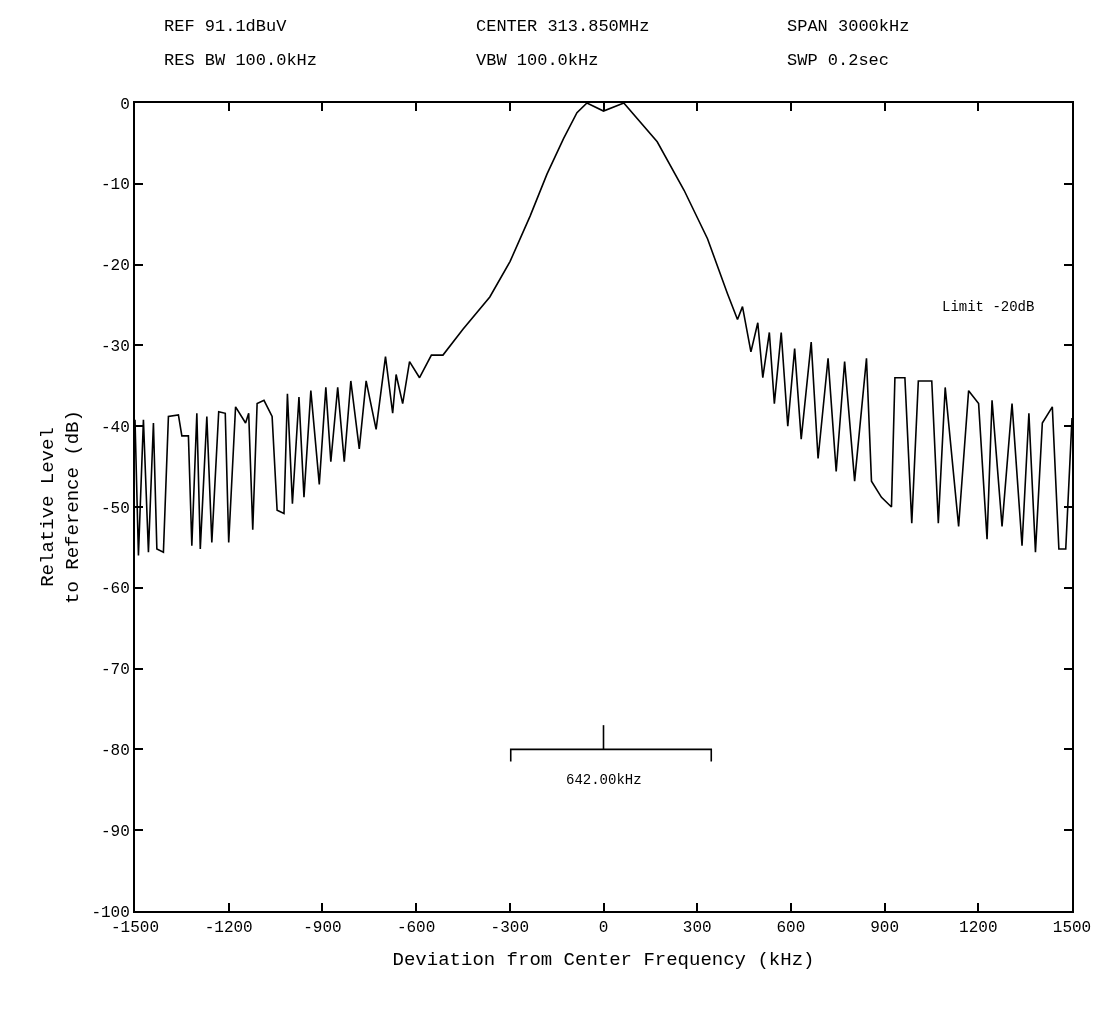  What do you see at coordinates (885, 928) in the screenshot?
I see `x-tick-label: 900` at bounding box center [885, 928].